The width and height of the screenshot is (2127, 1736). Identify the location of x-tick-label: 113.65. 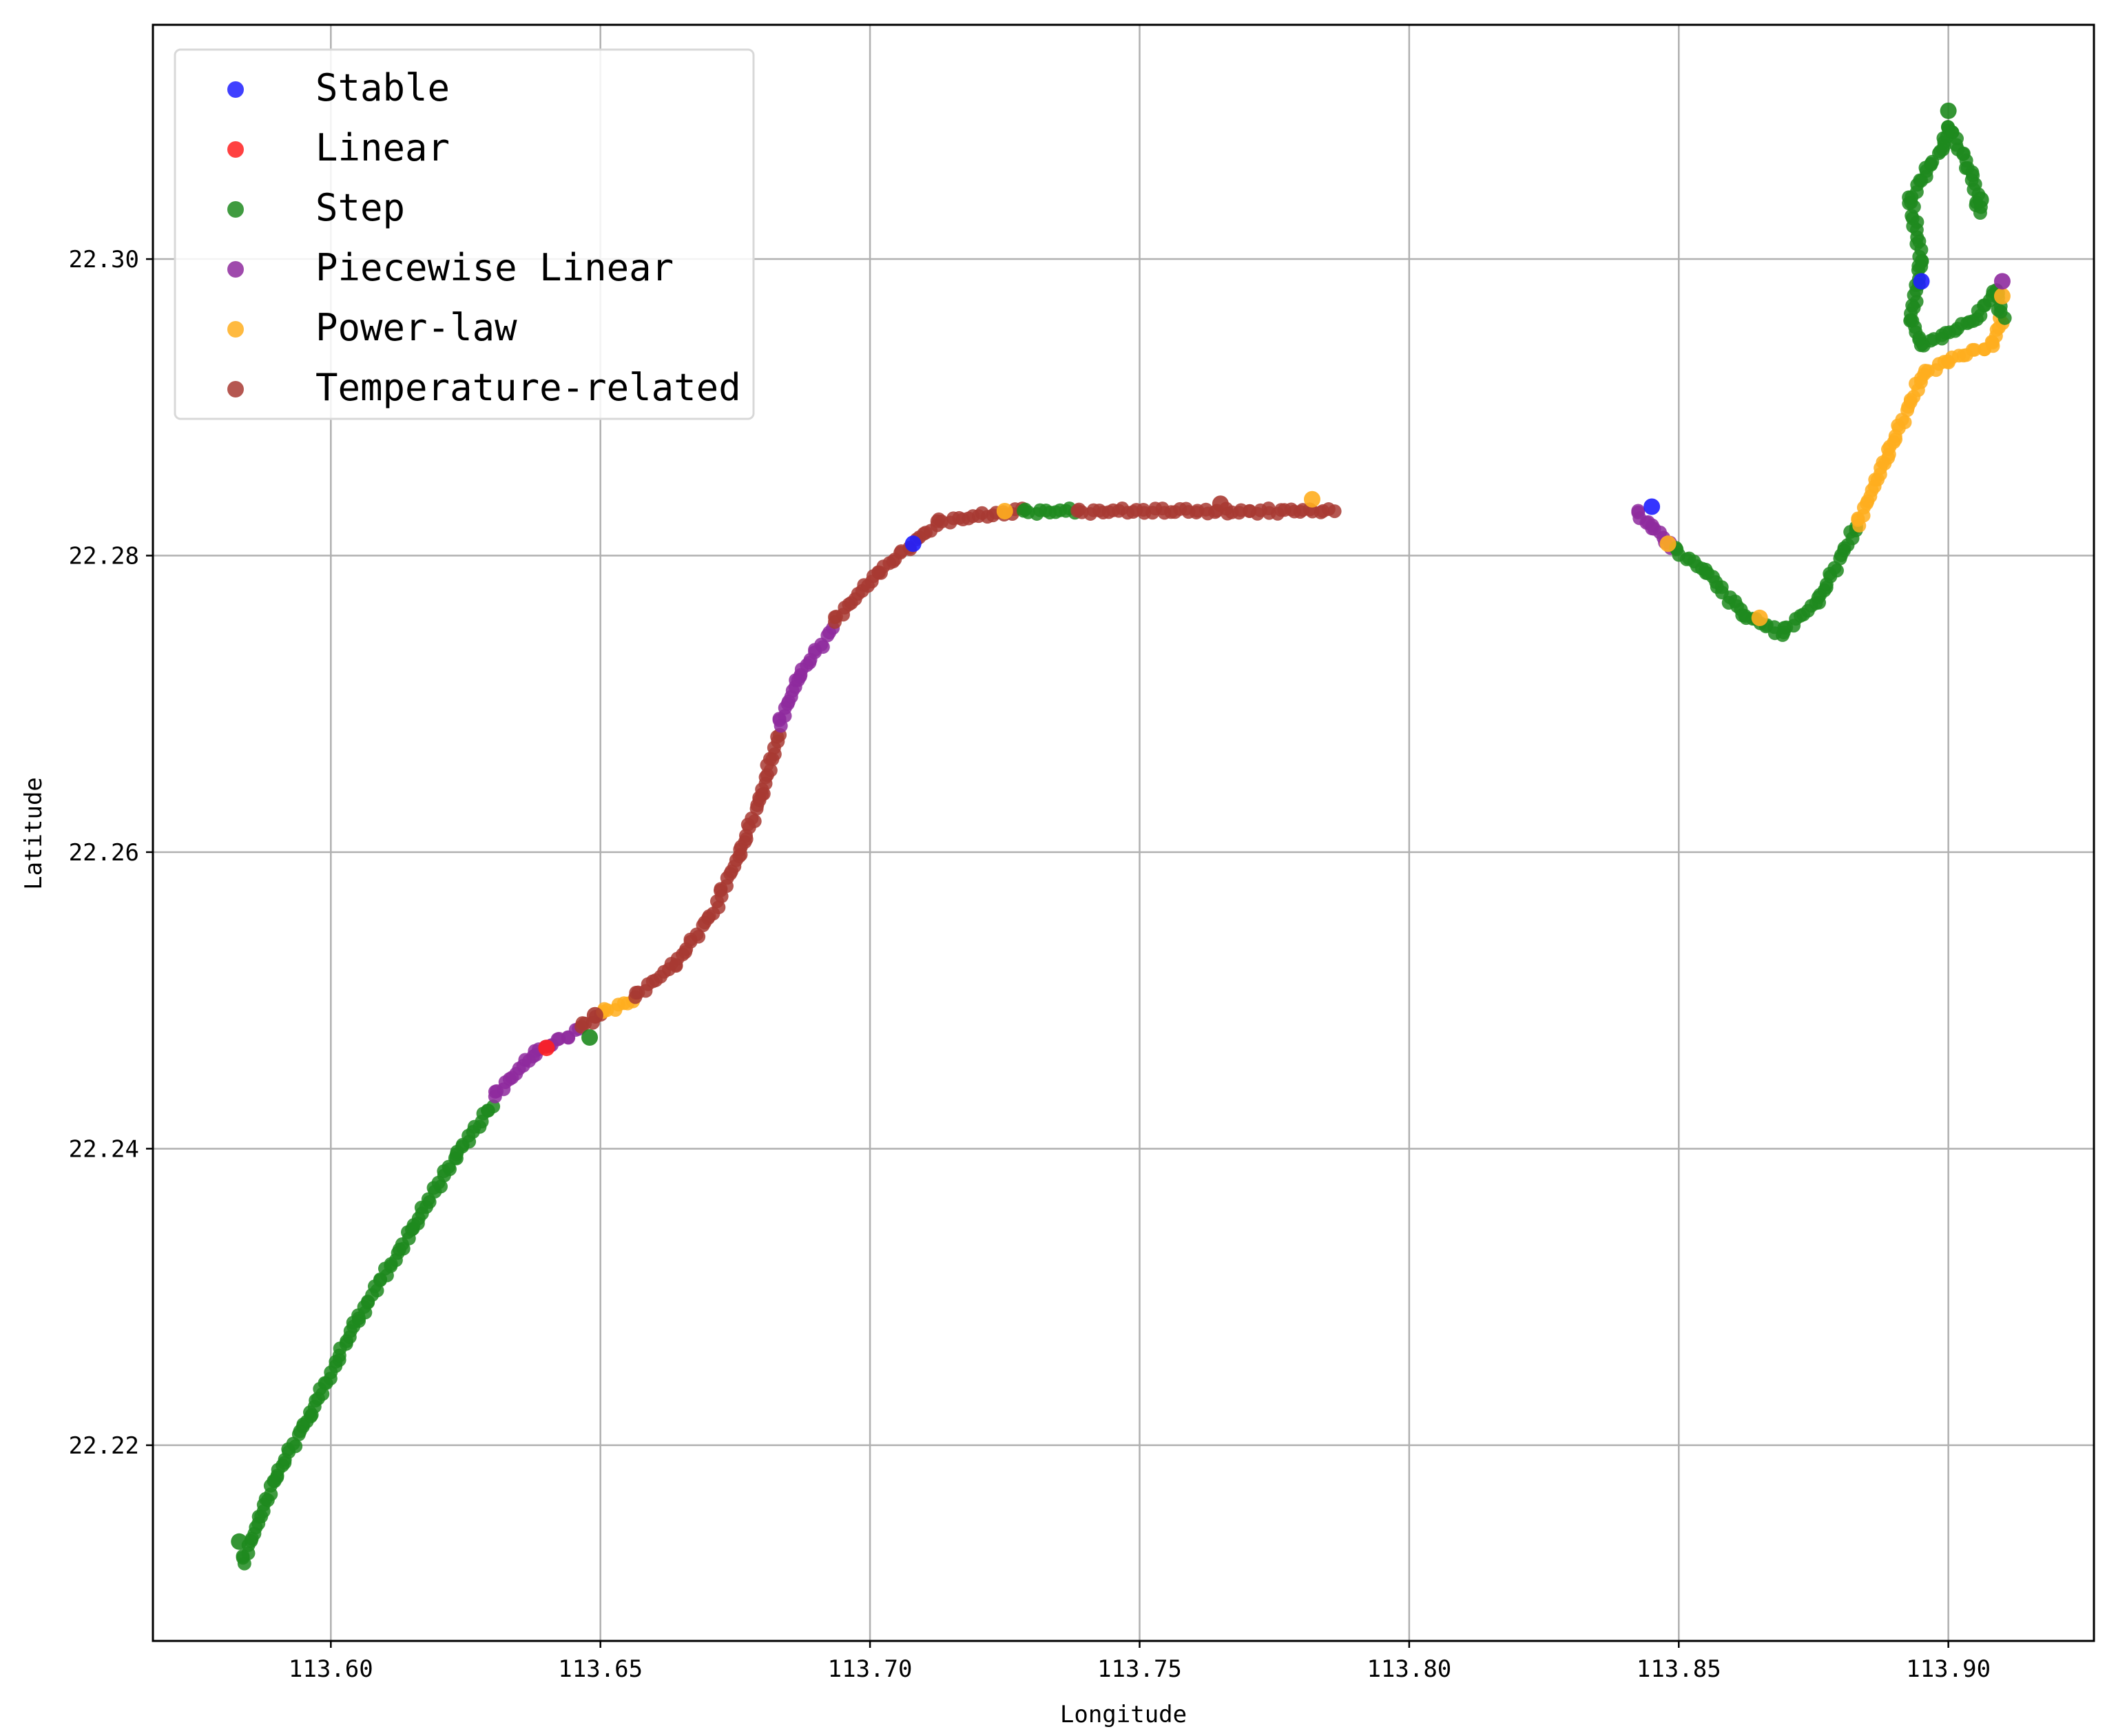
(600, 1669).